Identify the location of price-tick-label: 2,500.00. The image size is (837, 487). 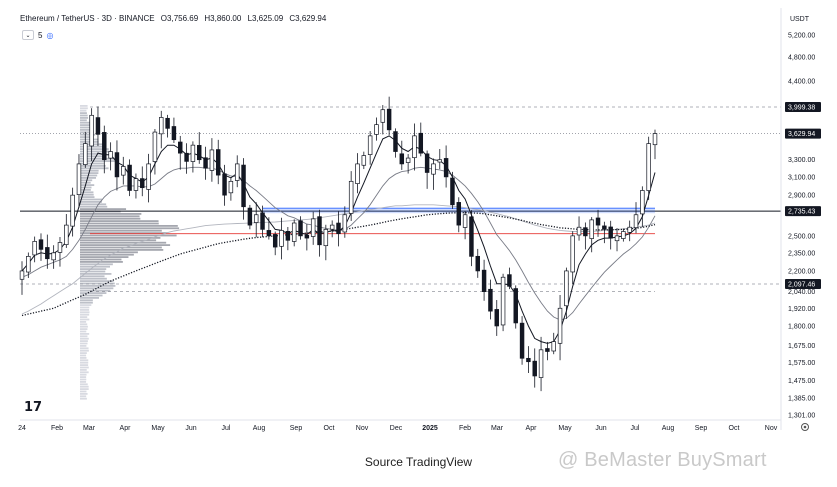
(801, 236).